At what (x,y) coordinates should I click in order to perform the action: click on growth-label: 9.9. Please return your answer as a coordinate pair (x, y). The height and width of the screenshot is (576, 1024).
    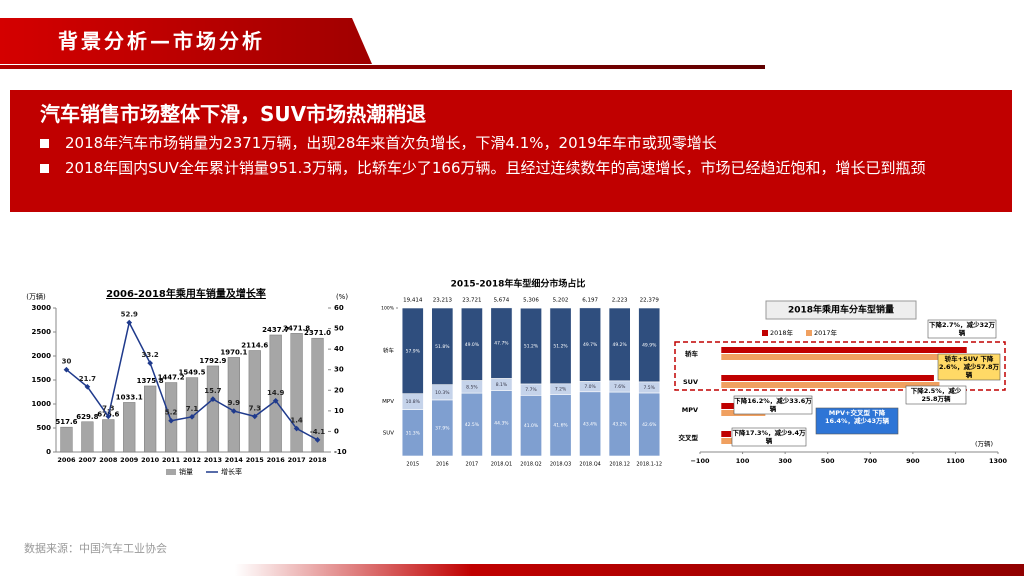
    Looking at the image, I should click on (234, 403).